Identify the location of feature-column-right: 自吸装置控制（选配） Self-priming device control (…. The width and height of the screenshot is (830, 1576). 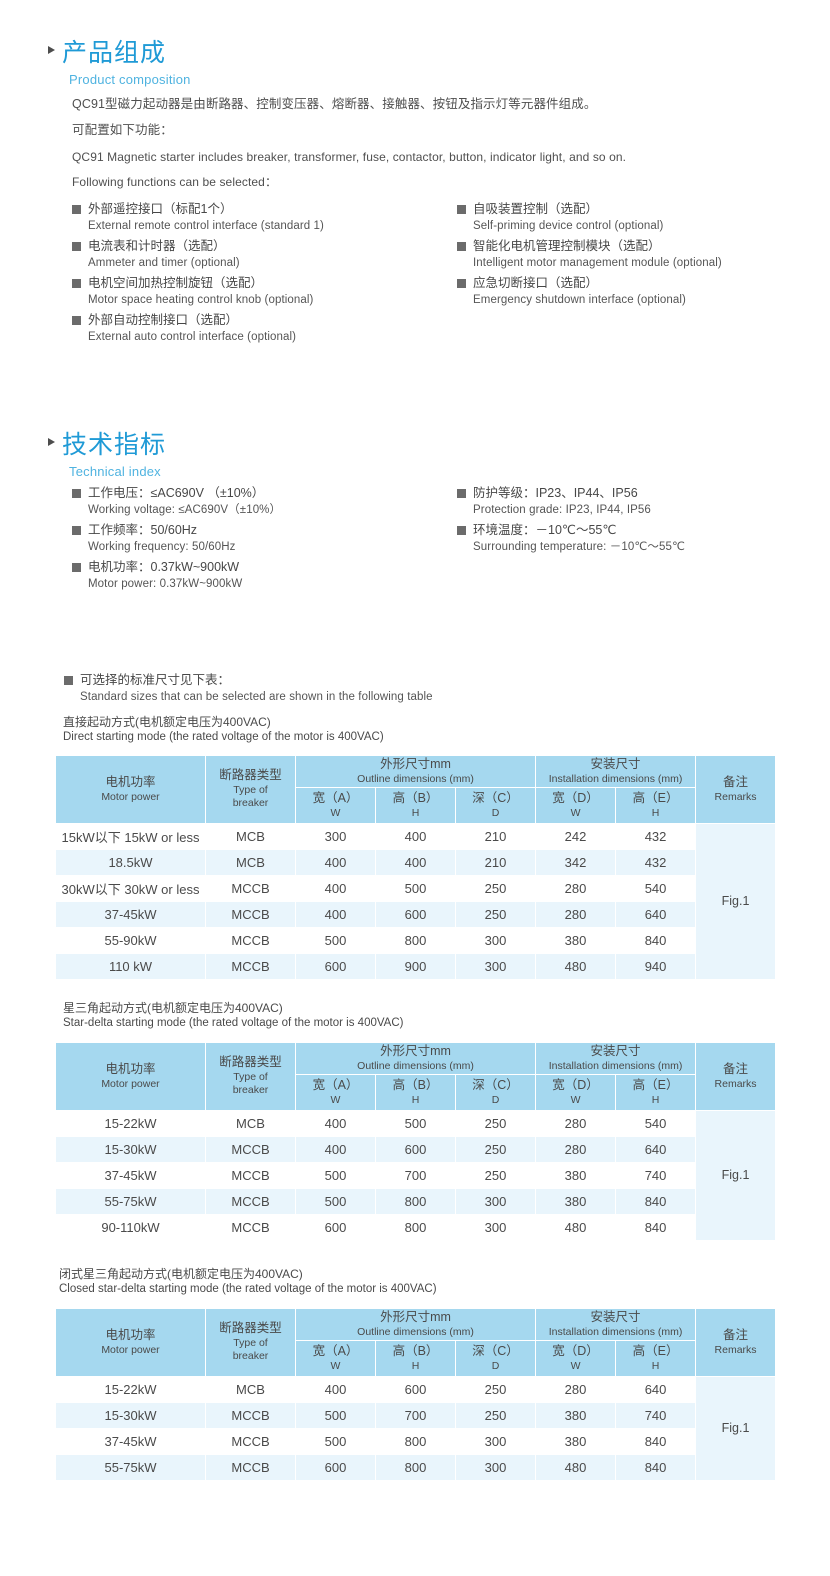
(643, 275).